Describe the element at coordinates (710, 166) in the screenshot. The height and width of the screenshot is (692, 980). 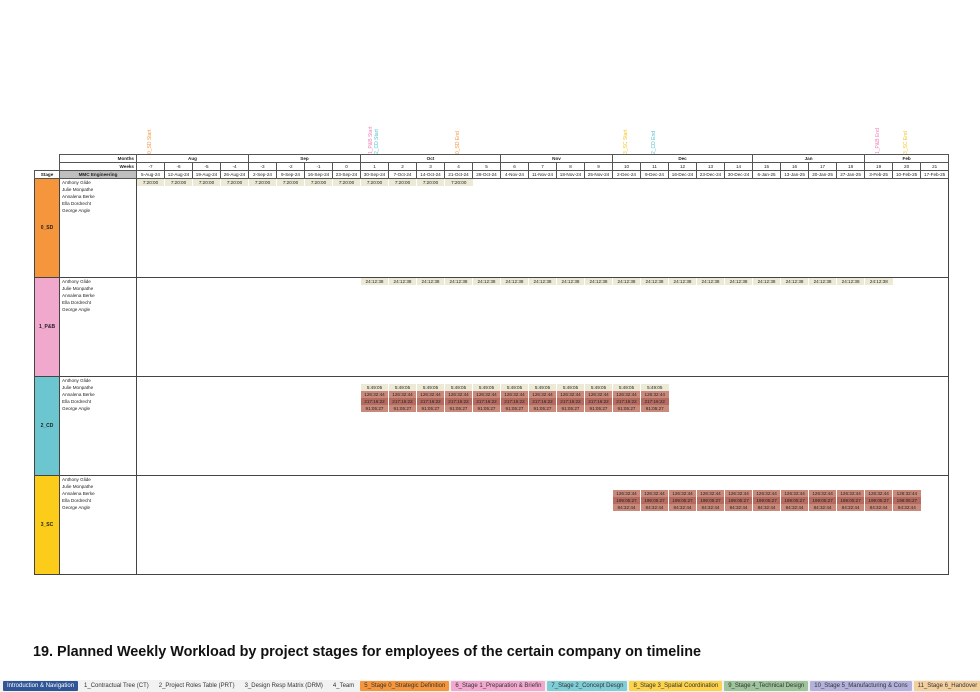
I see `week-number: 13` at that location.